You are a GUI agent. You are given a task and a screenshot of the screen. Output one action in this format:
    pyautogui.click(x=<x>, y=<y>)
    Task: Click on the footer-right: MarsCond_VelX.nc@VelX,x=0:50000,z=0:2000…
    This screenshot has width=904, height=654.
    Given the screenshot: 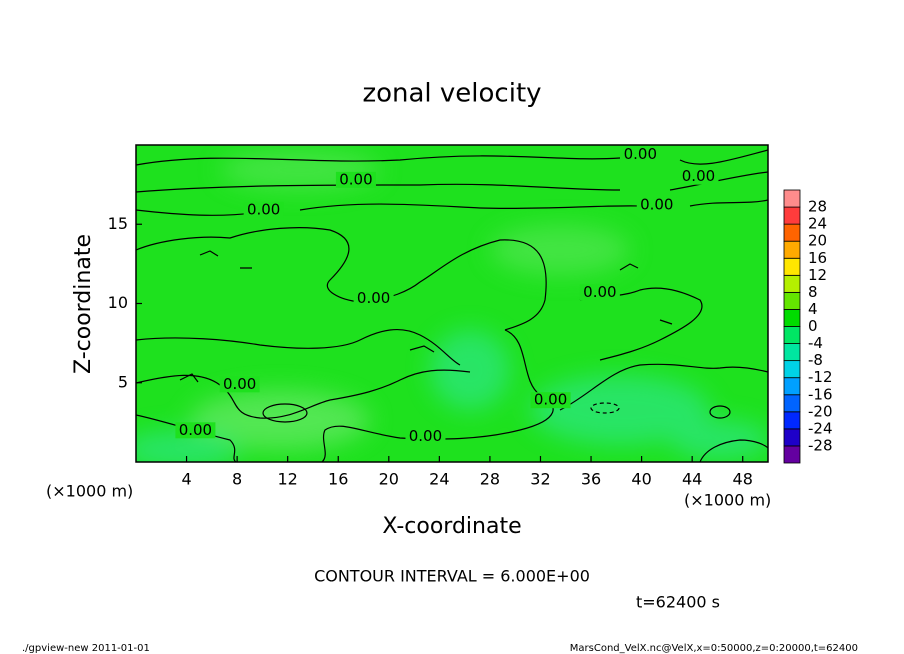 What is the action you would take?
    pyautogui.click(x=714, y=648)
    